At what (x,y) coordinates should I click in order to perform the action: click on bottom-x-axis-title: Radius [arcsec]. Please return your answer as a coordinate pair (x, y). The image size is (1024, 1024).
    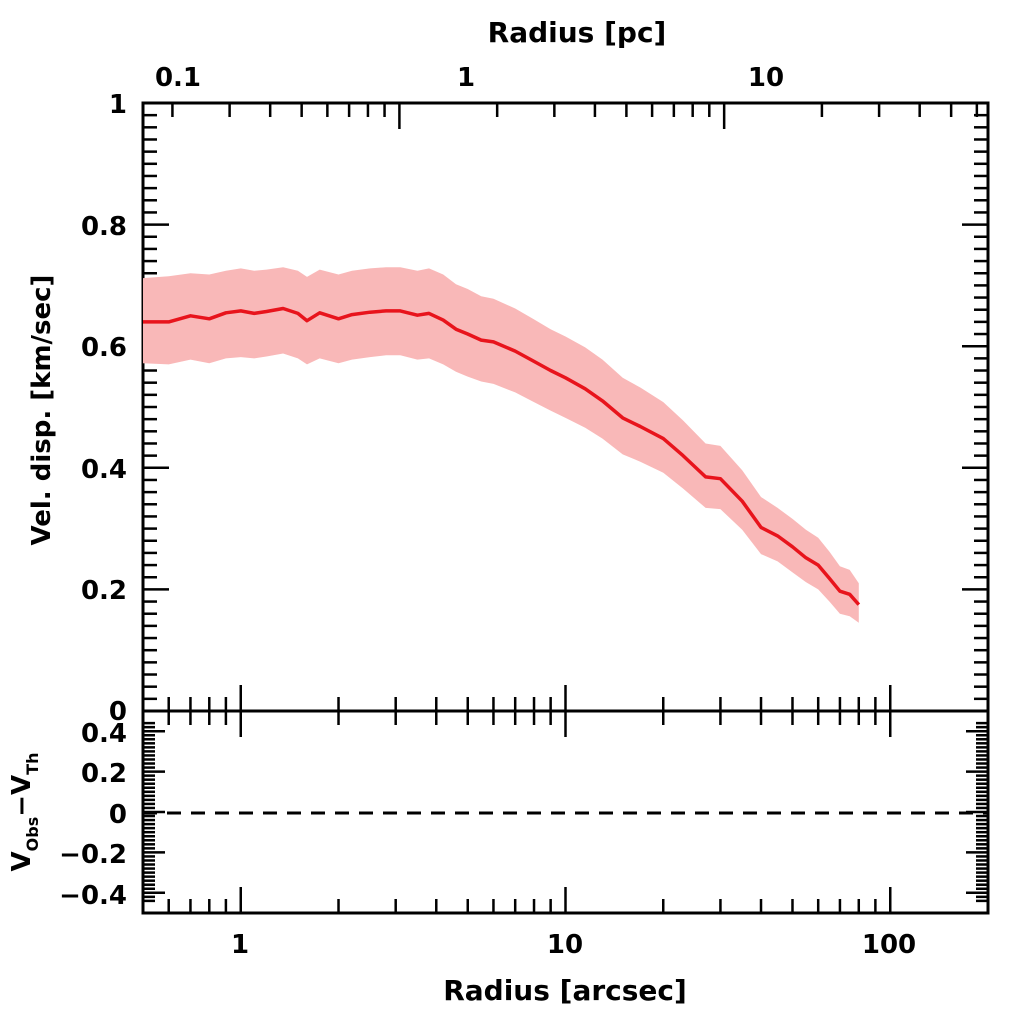
    Looking at the image, I should click on (565, 990).